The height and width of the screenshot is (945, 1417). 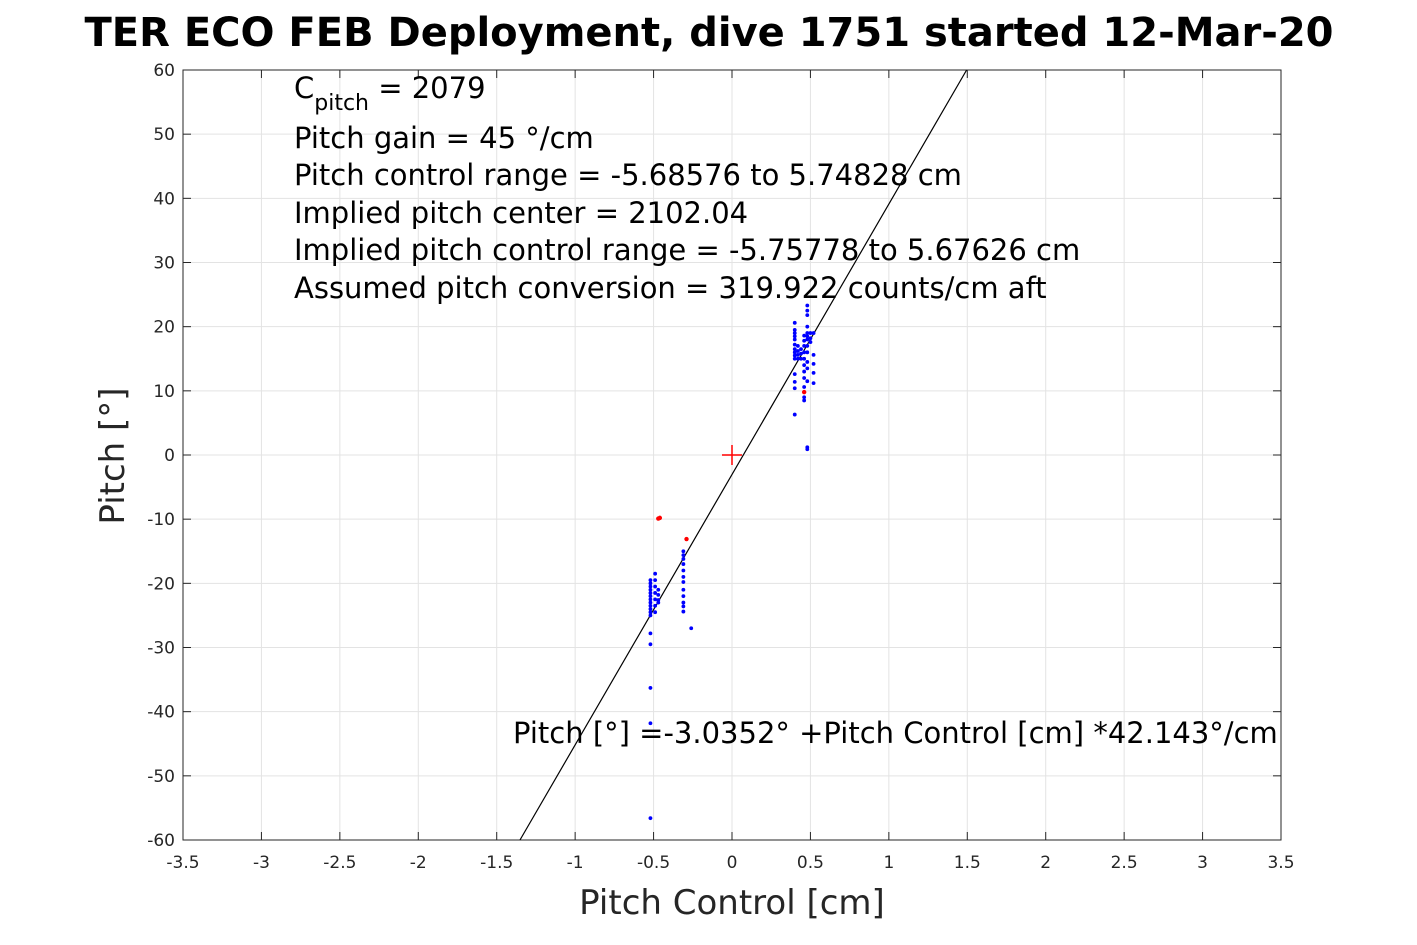 What do you see at coordinates (113, 455) in the screenshot?
I see `y-axis-label: Pitch [°]` at bounding box center [113, 455].